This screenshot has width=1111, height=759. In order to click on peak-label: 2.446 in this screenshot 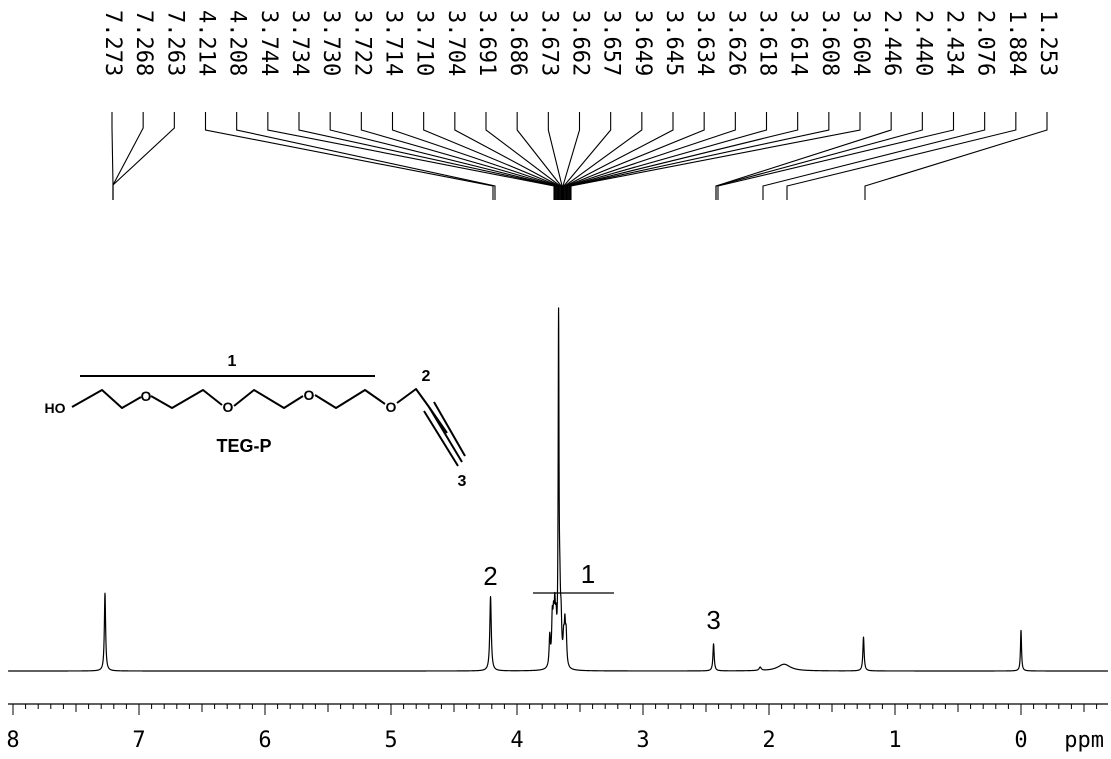, I will do `click(891, 43)`.